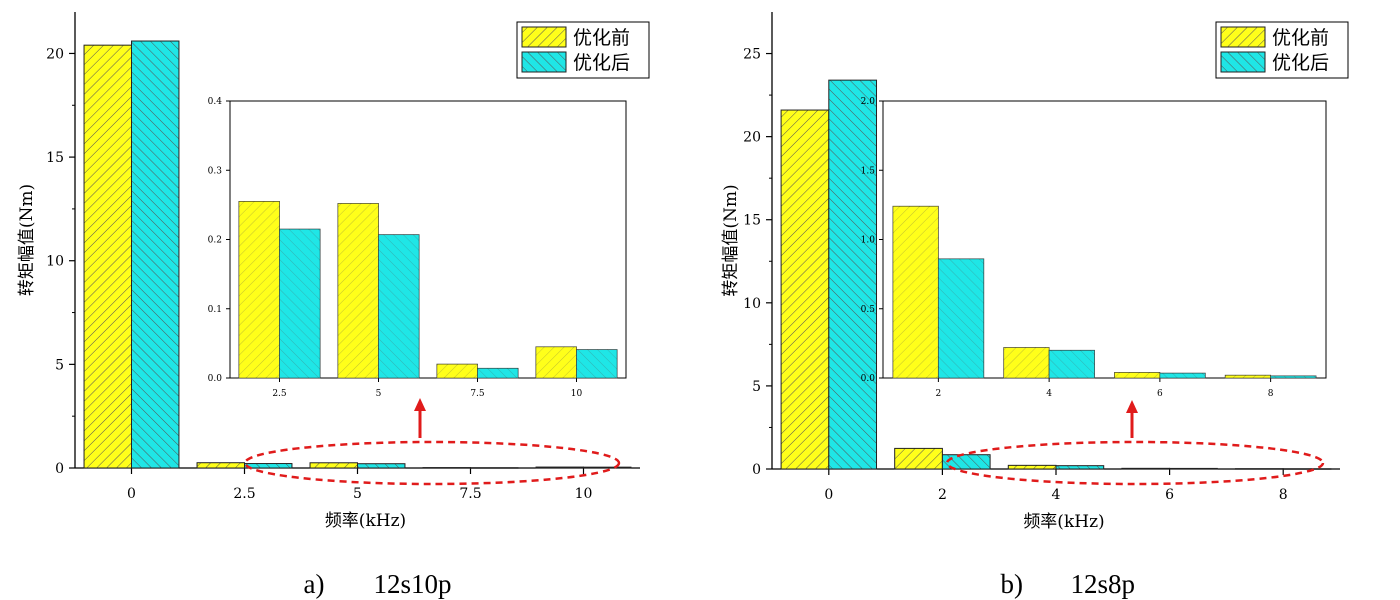 This screenshot has width=1400, height=600. Describe the element at coordinates (1271, 394) in the screenshot. I see `inset-x-tick-label: 8` at that location.